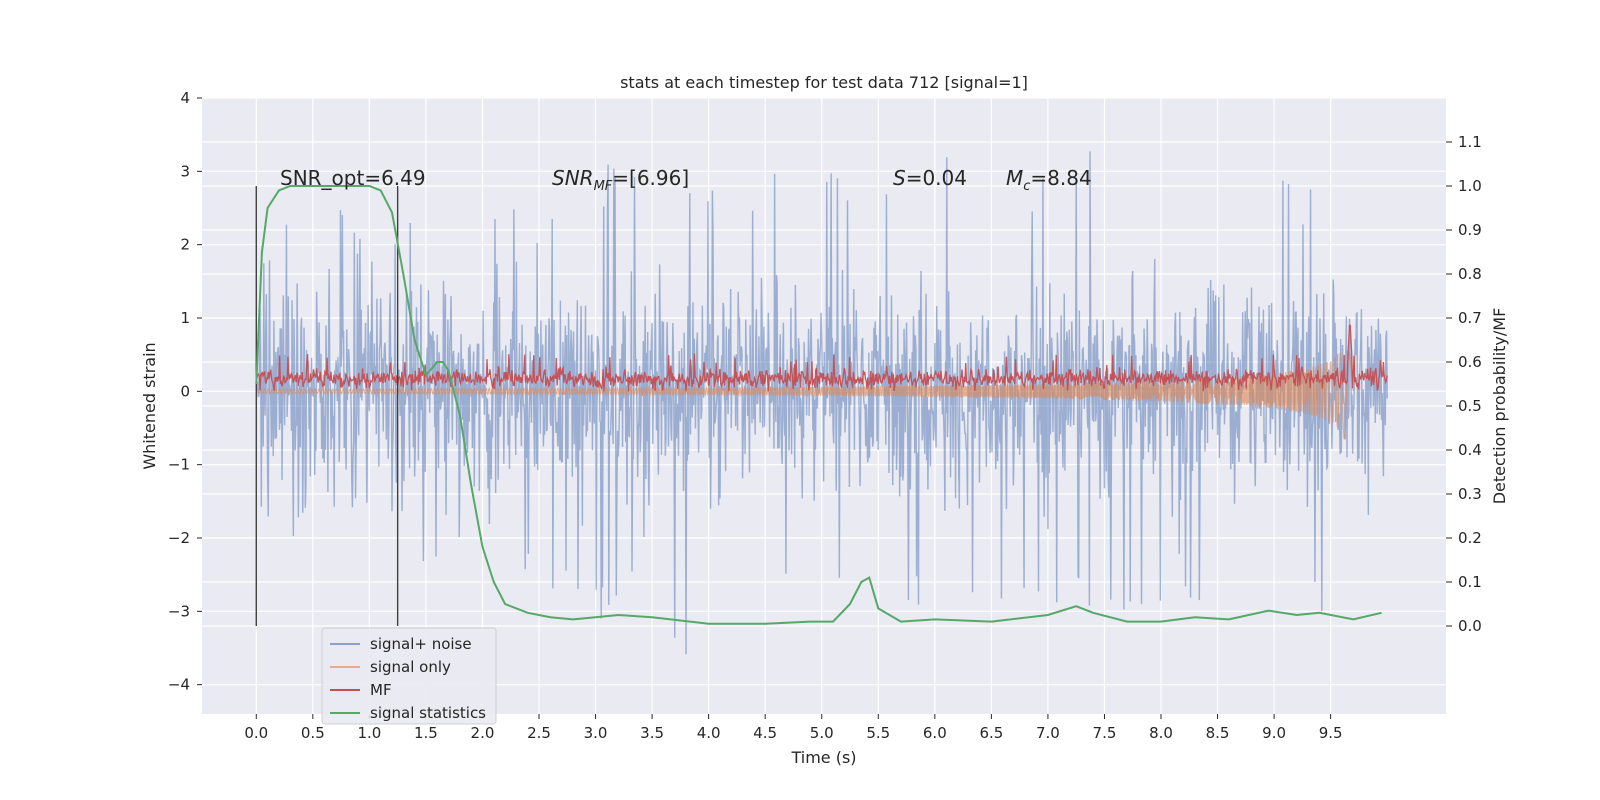 This screenshot has width=1600, height=800. I want to click on x-tick-label: 9.5, so click(1331, 733).